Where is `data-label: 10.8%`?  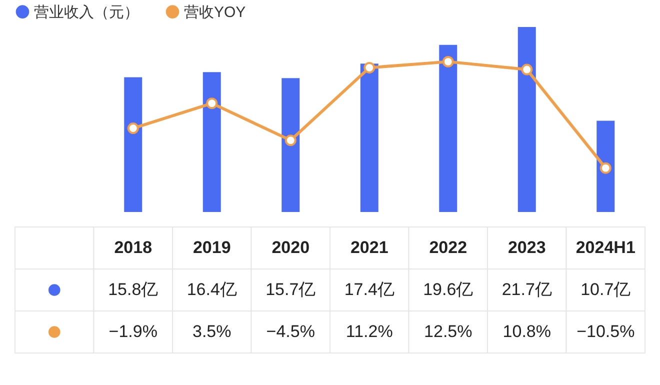
data-label: 10.8% is located at coordinates (526, 331).